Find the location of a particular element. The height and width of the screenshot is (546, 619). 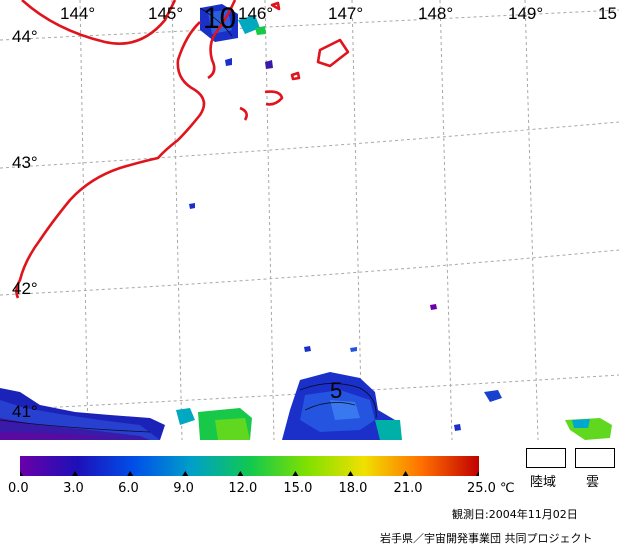

observation-date: 観測日:2004年11月02日 is located at coordinates (515, 514).